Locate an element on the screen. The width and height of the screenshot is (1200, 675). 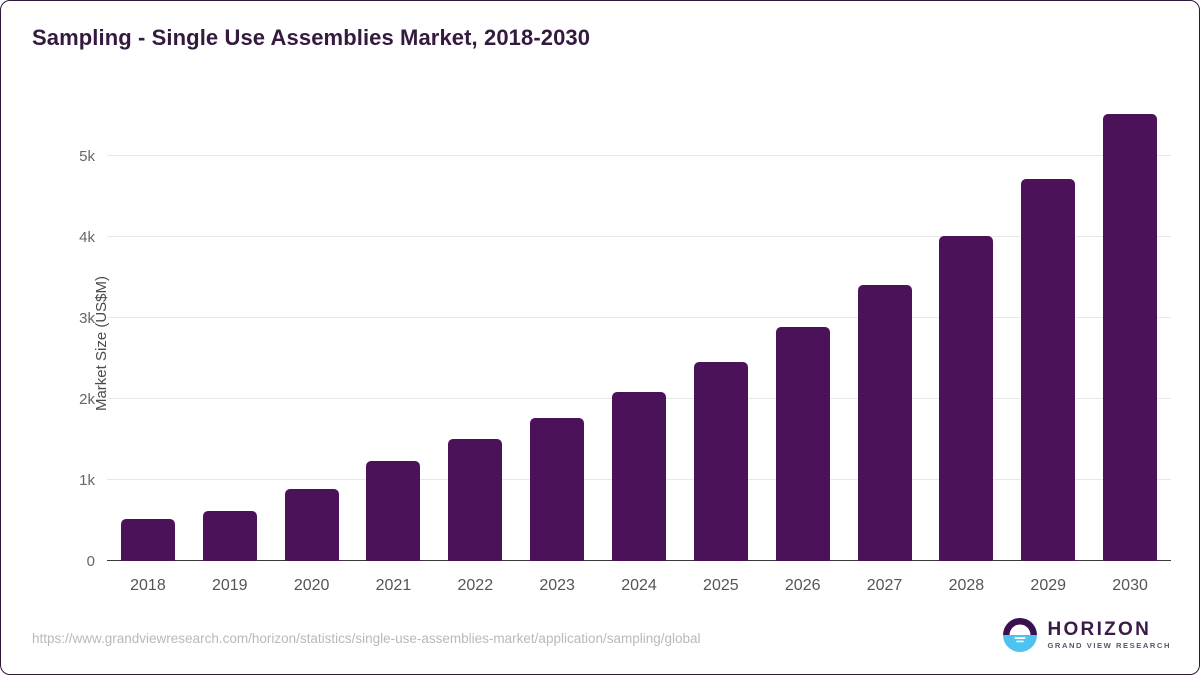
bar-group: 2024 is located at coordinates (639, 342).